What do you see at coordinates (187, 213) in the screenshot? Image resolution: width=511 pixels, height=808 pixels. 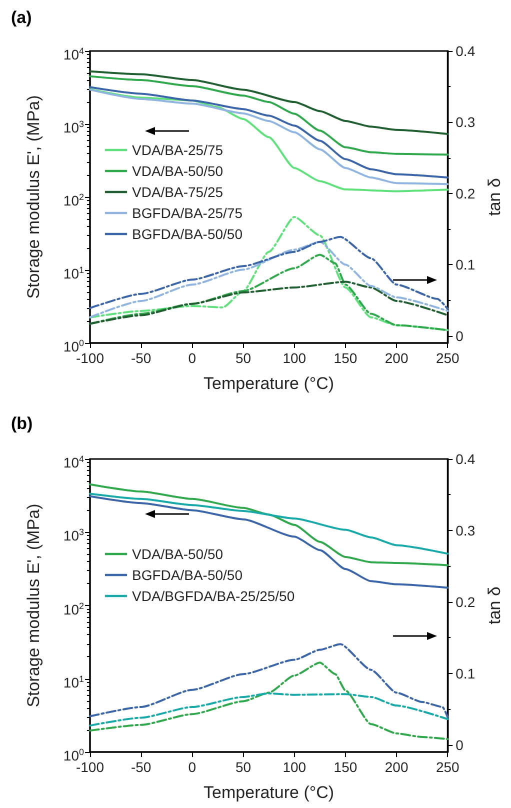 I see `legend-label: BGFDA/BA-25/75` at bounding box center [187, 213].